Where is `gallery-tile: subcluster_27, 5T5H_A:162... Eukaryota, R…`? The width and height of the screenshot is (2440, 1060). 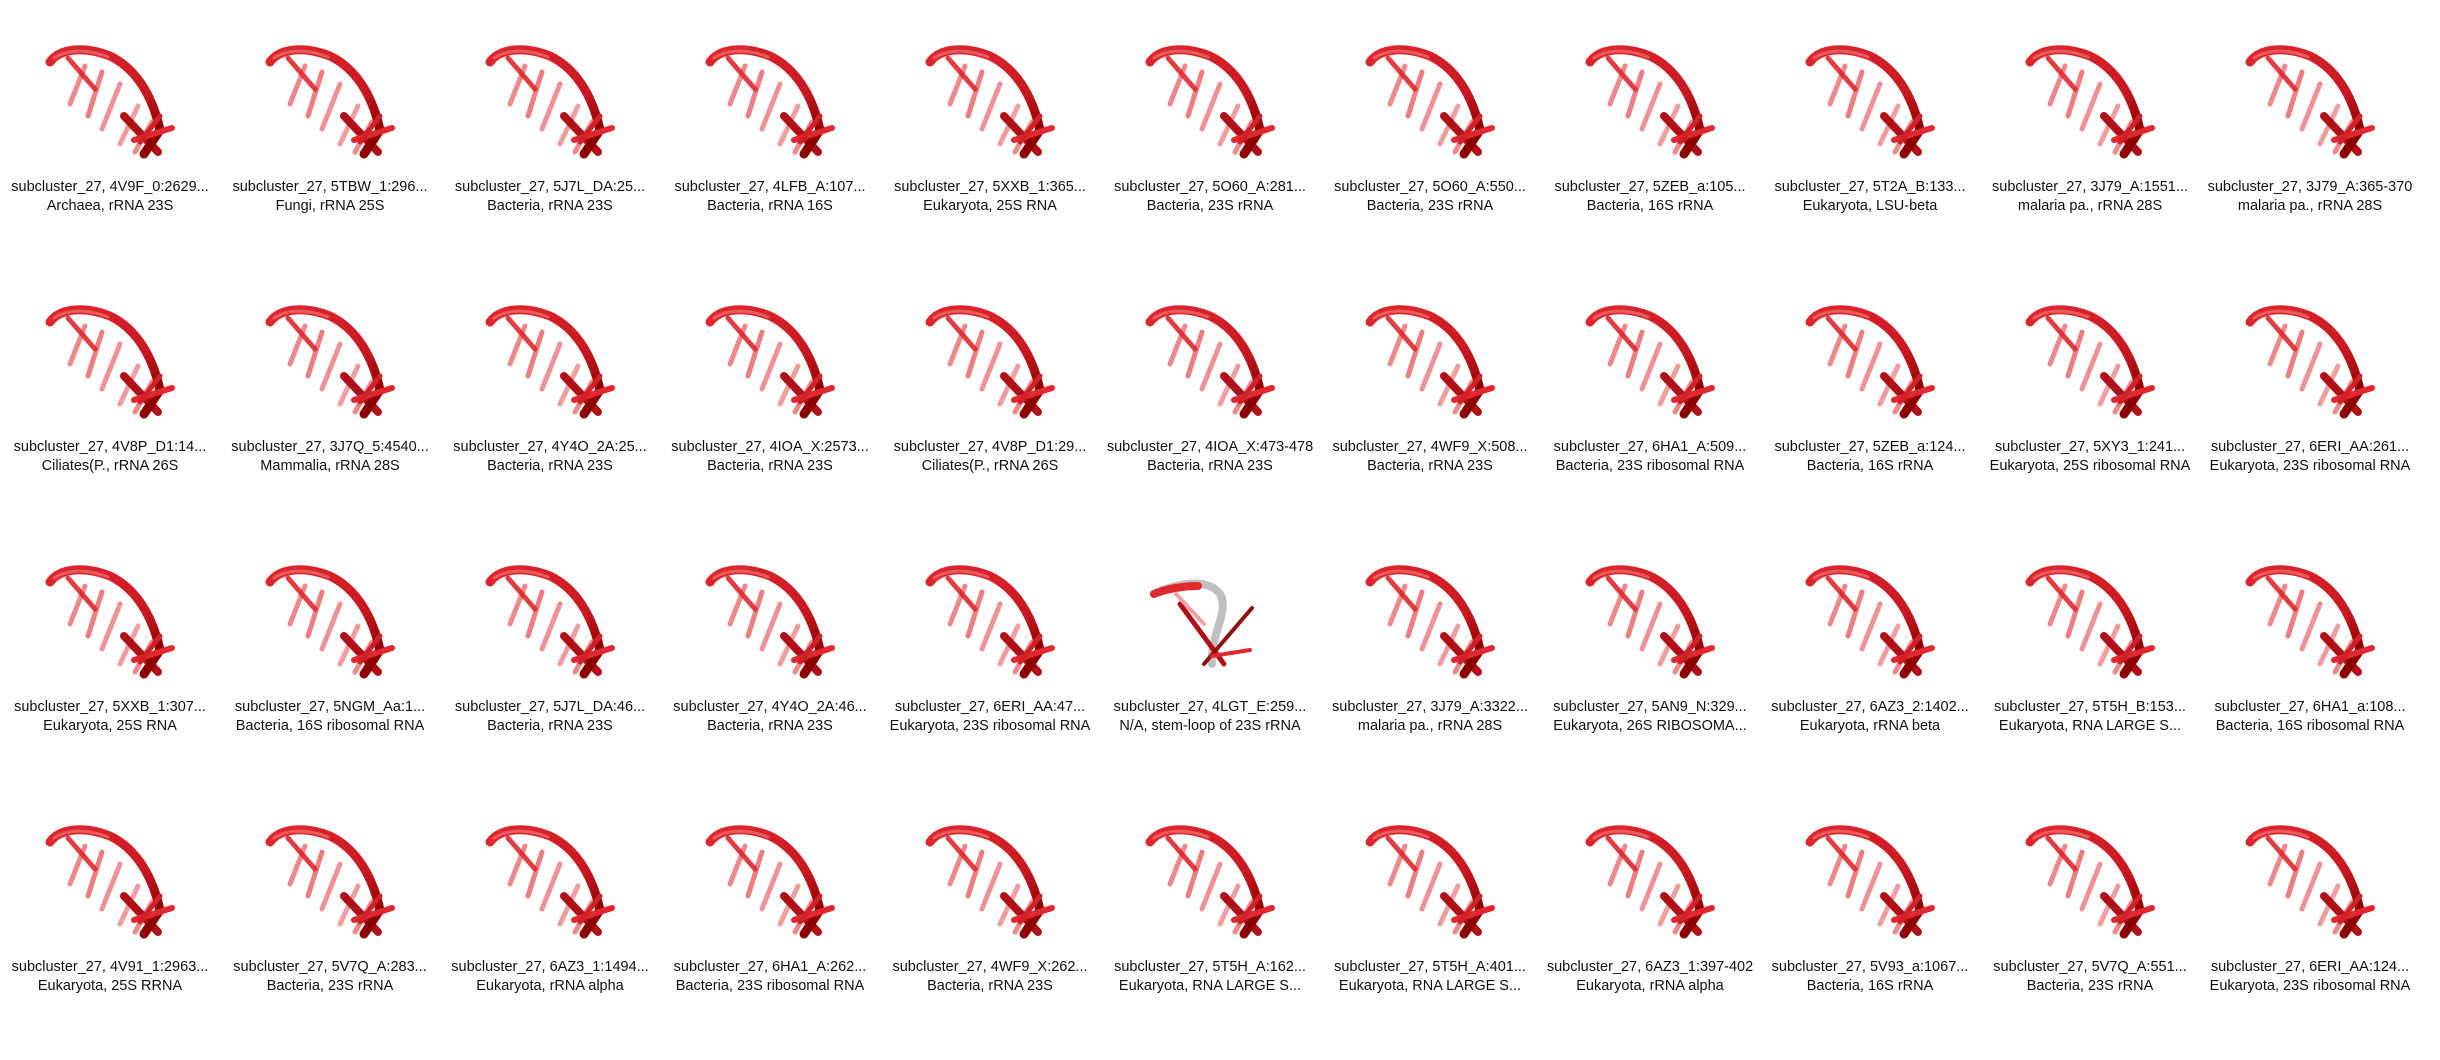
gallery-tile: subcluster_27, 5T5H_A:162... Eukaryota, R… is located at coordinates (1210, 910).